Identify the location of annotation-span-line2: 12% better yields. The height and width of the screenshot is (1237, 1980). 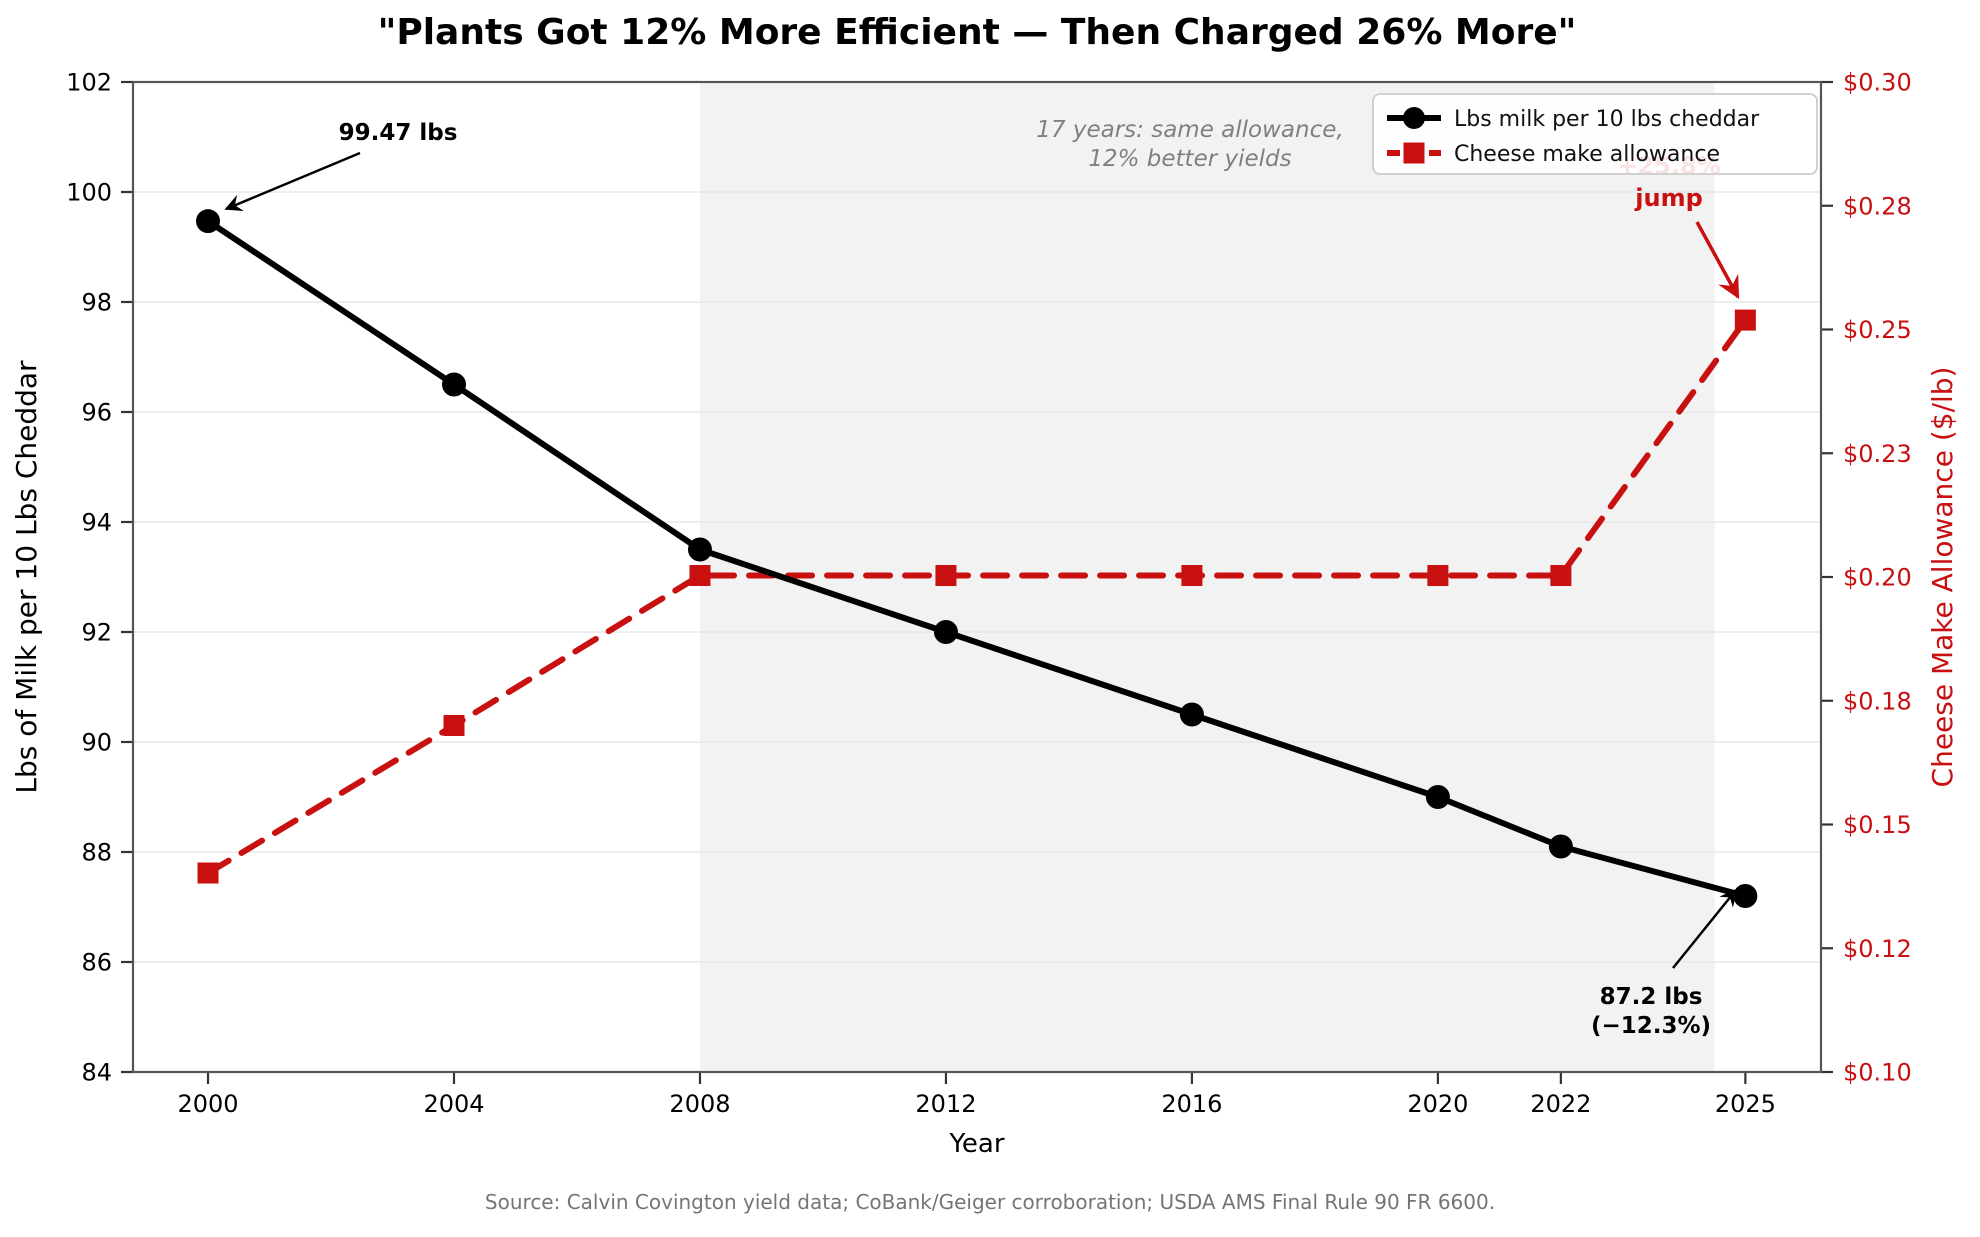
(1189, 159).